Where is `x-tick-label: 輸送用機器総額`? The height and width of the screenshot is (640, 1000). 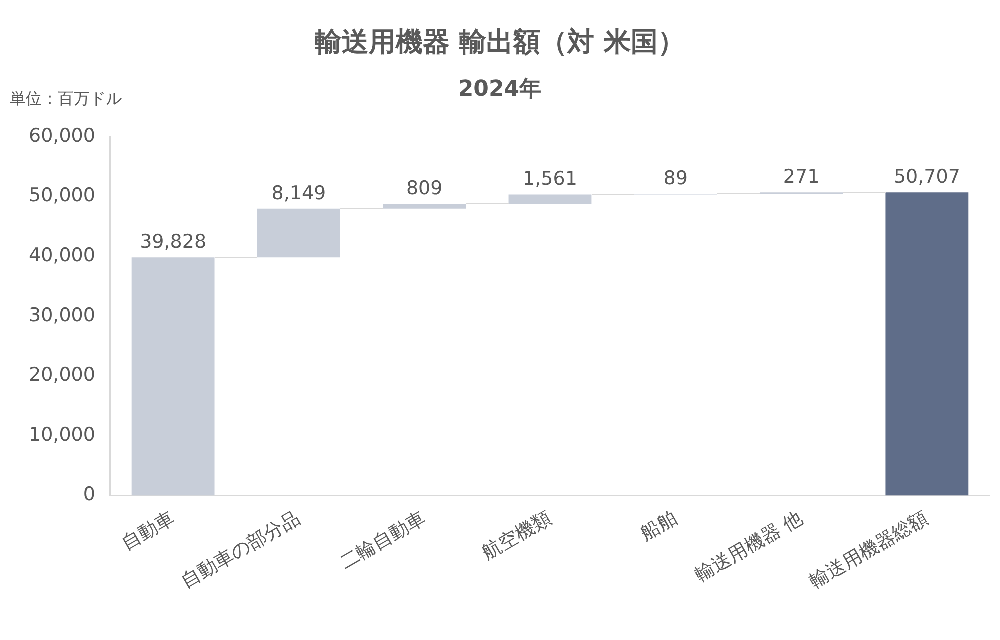 x-tick-label: 輸送用機器総額 is located at coordinates (869, 550).